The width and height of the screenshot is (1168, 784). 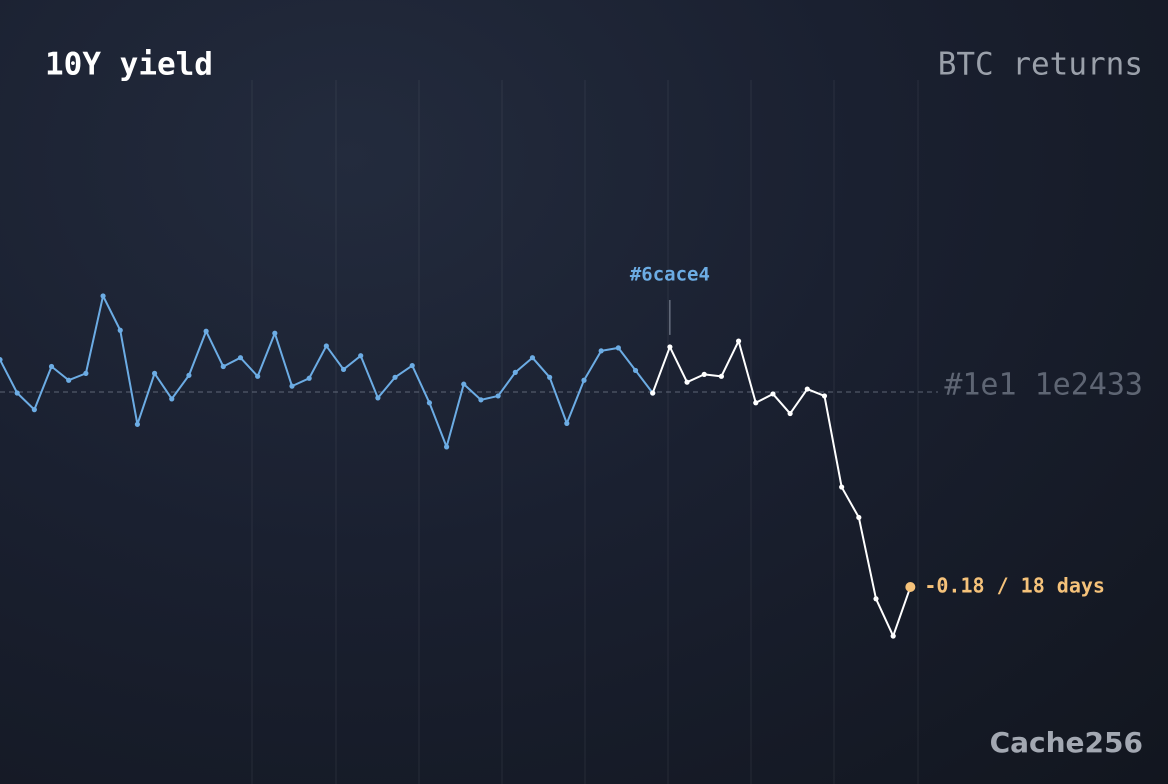 What do you see at coordinates (1014, 586) in the screenshot?
I see `end-label: -0.18 / 18 days` at bounding box center [1014, 586].